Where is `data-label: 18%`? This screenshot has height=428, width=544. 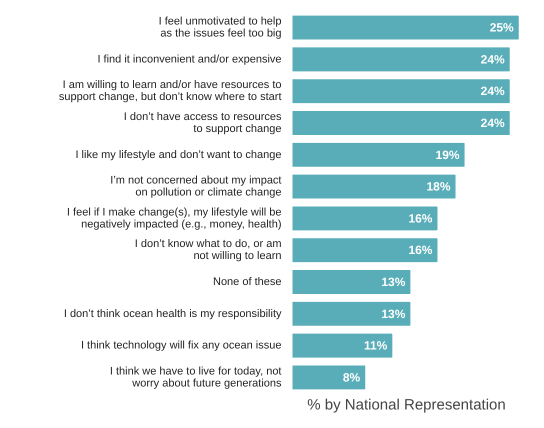 data-label: 18% is located at coordinates (438, 187).